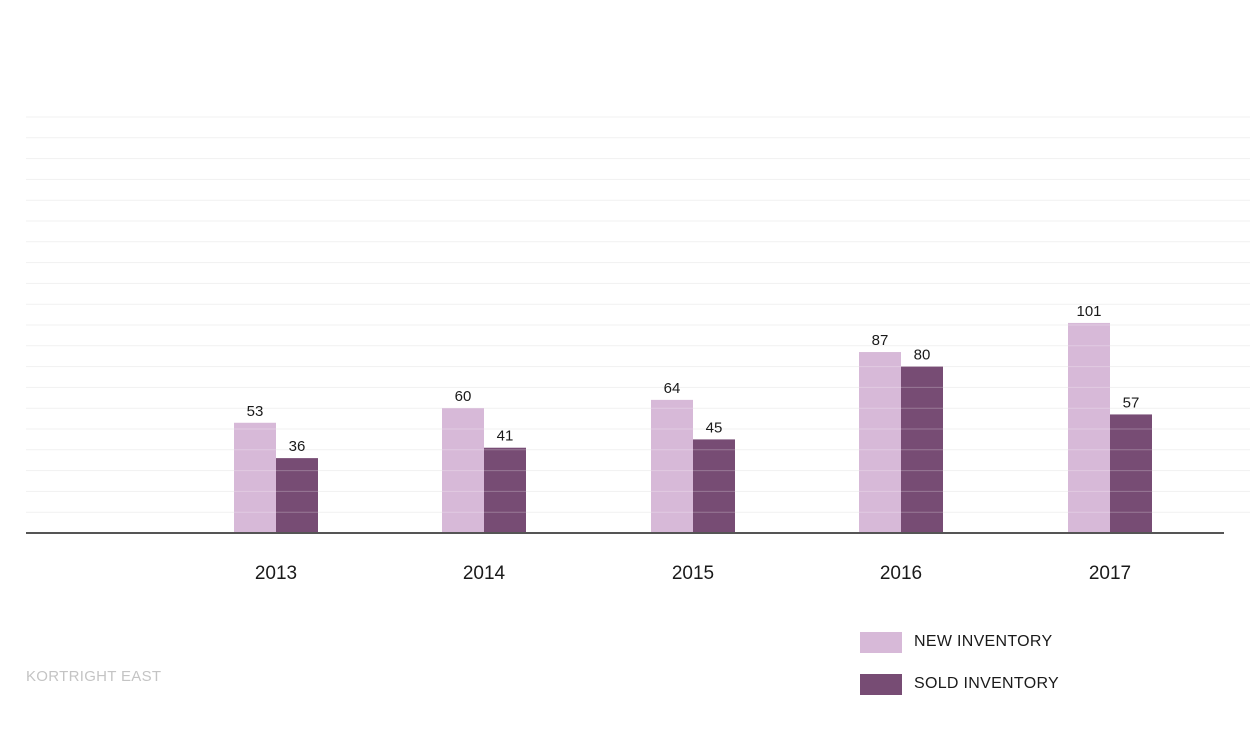  I want to click on value-label-sold-inventory-2015: 45, so click(714, 427).